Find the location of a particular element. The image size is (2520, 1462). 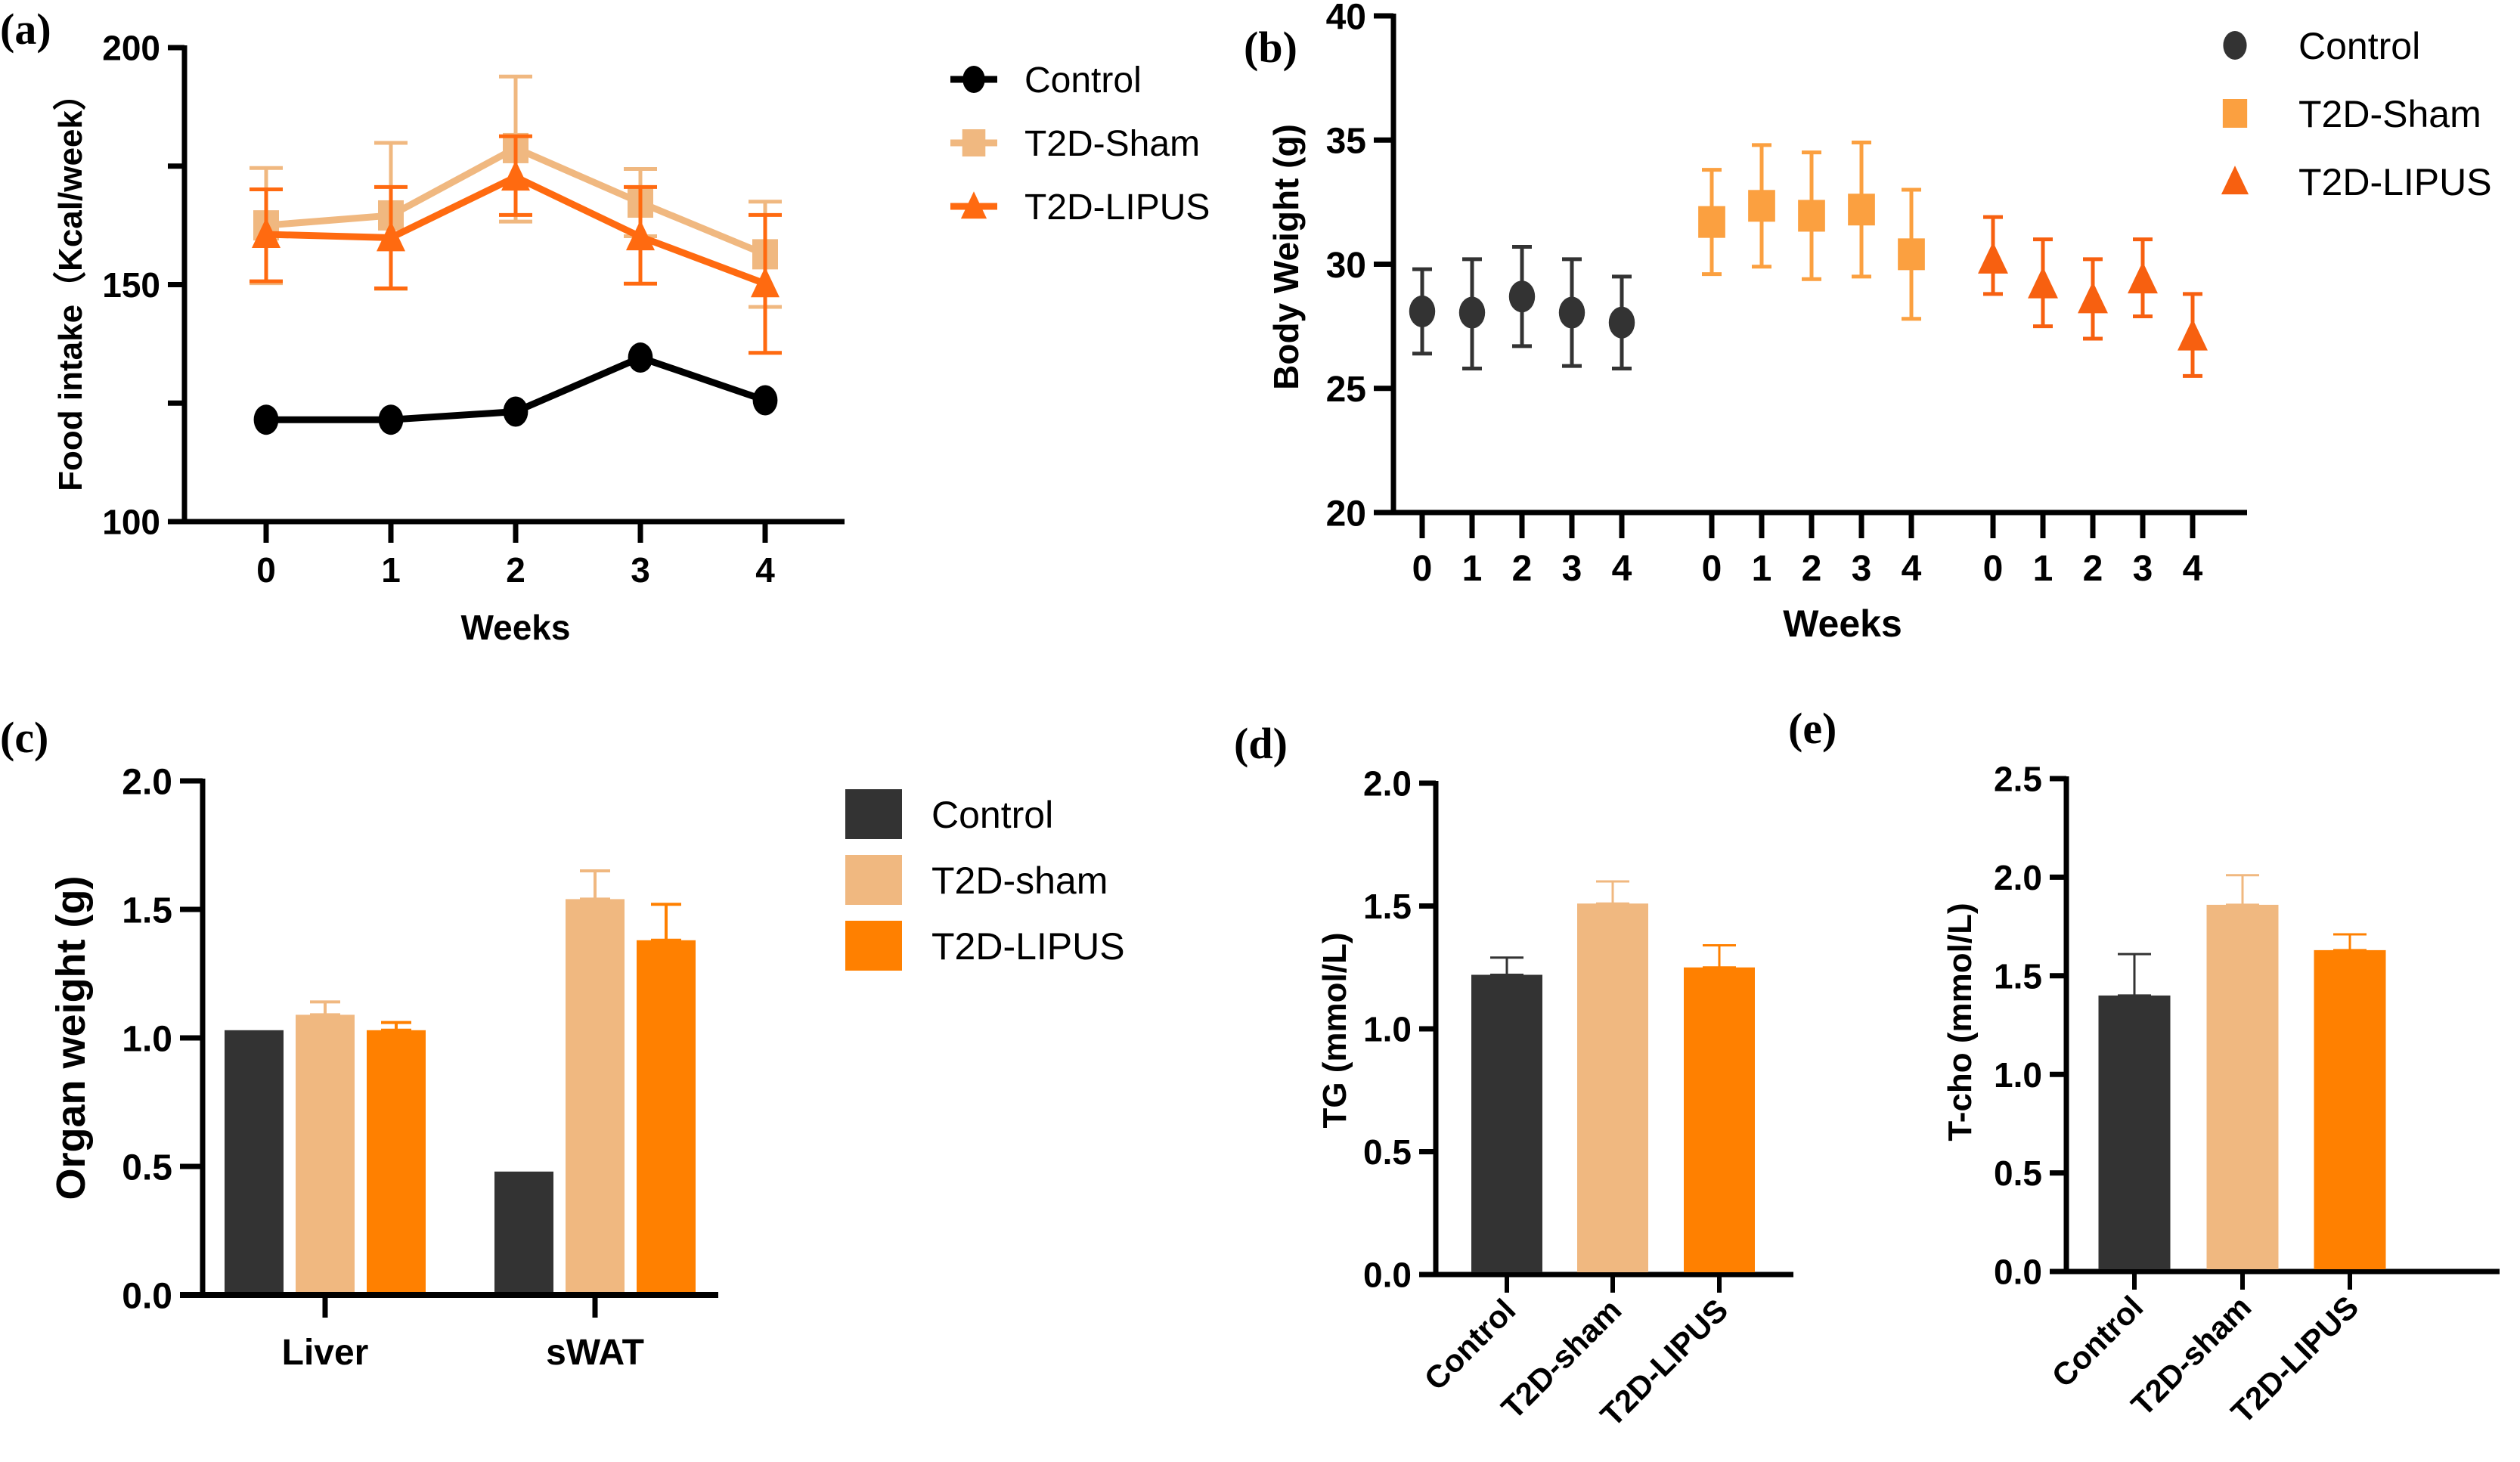

panel-label-c: (c) is located at coordinates (24, 737).